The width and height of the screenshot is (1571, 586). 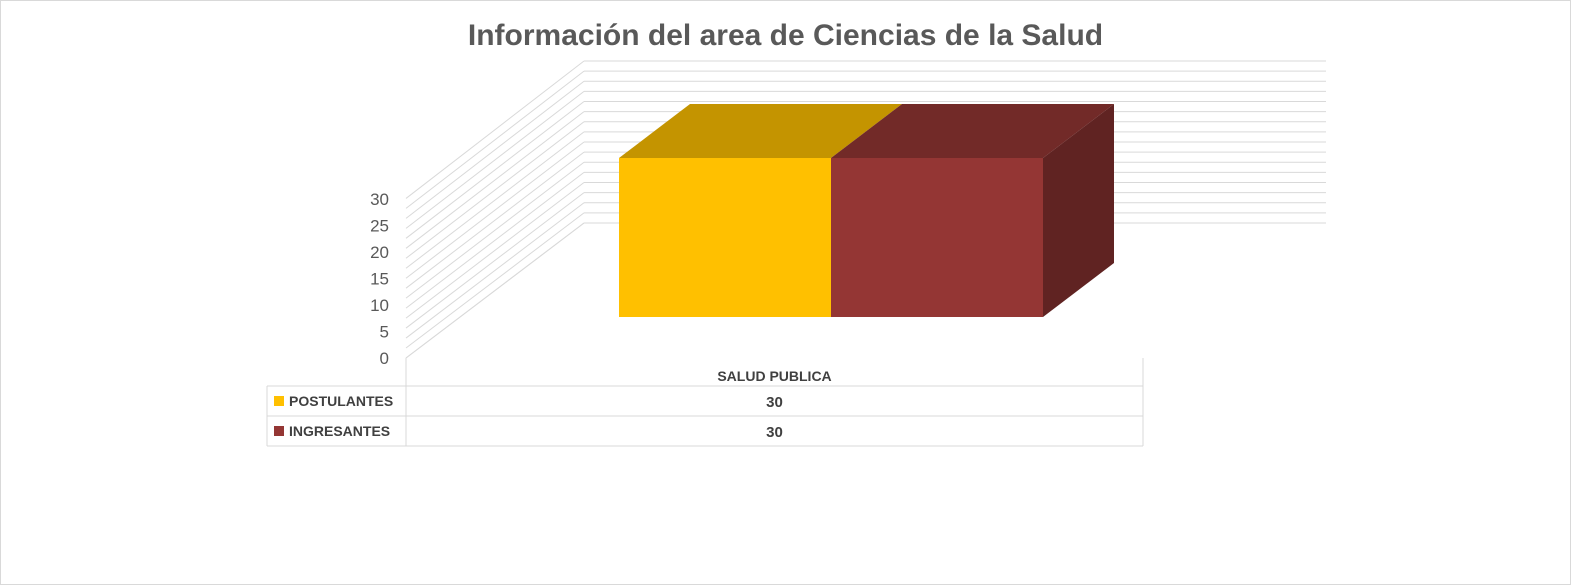 I want to click on bar-side-face, so click(x=1078, y=210).